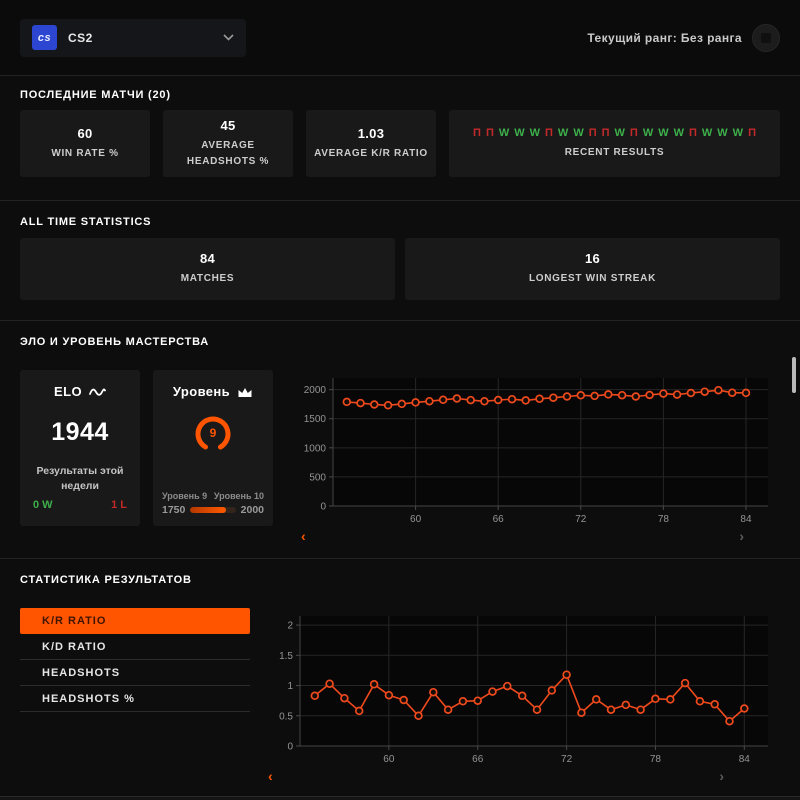 The width and height of the screenshot is (800, 800). What do you see at coordinates (371, 133) in the screenshot?
I see `avg-kr-value: 1.03` at bounding box center [371, 133].